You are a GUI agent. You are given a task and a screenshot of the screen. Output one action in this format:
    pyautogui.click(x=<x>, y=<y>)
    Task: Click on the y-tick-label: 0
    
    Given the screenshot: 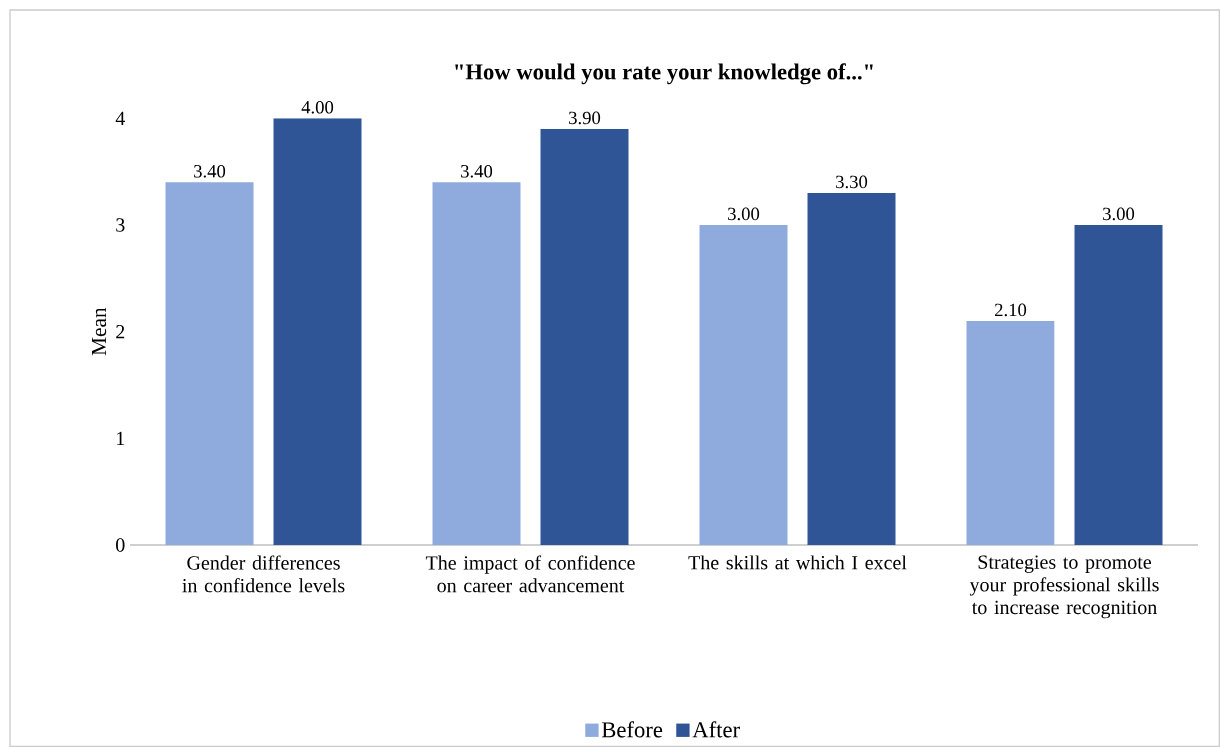 What is the action you would take?
    pyautogui.click(x=120, y=545)
    